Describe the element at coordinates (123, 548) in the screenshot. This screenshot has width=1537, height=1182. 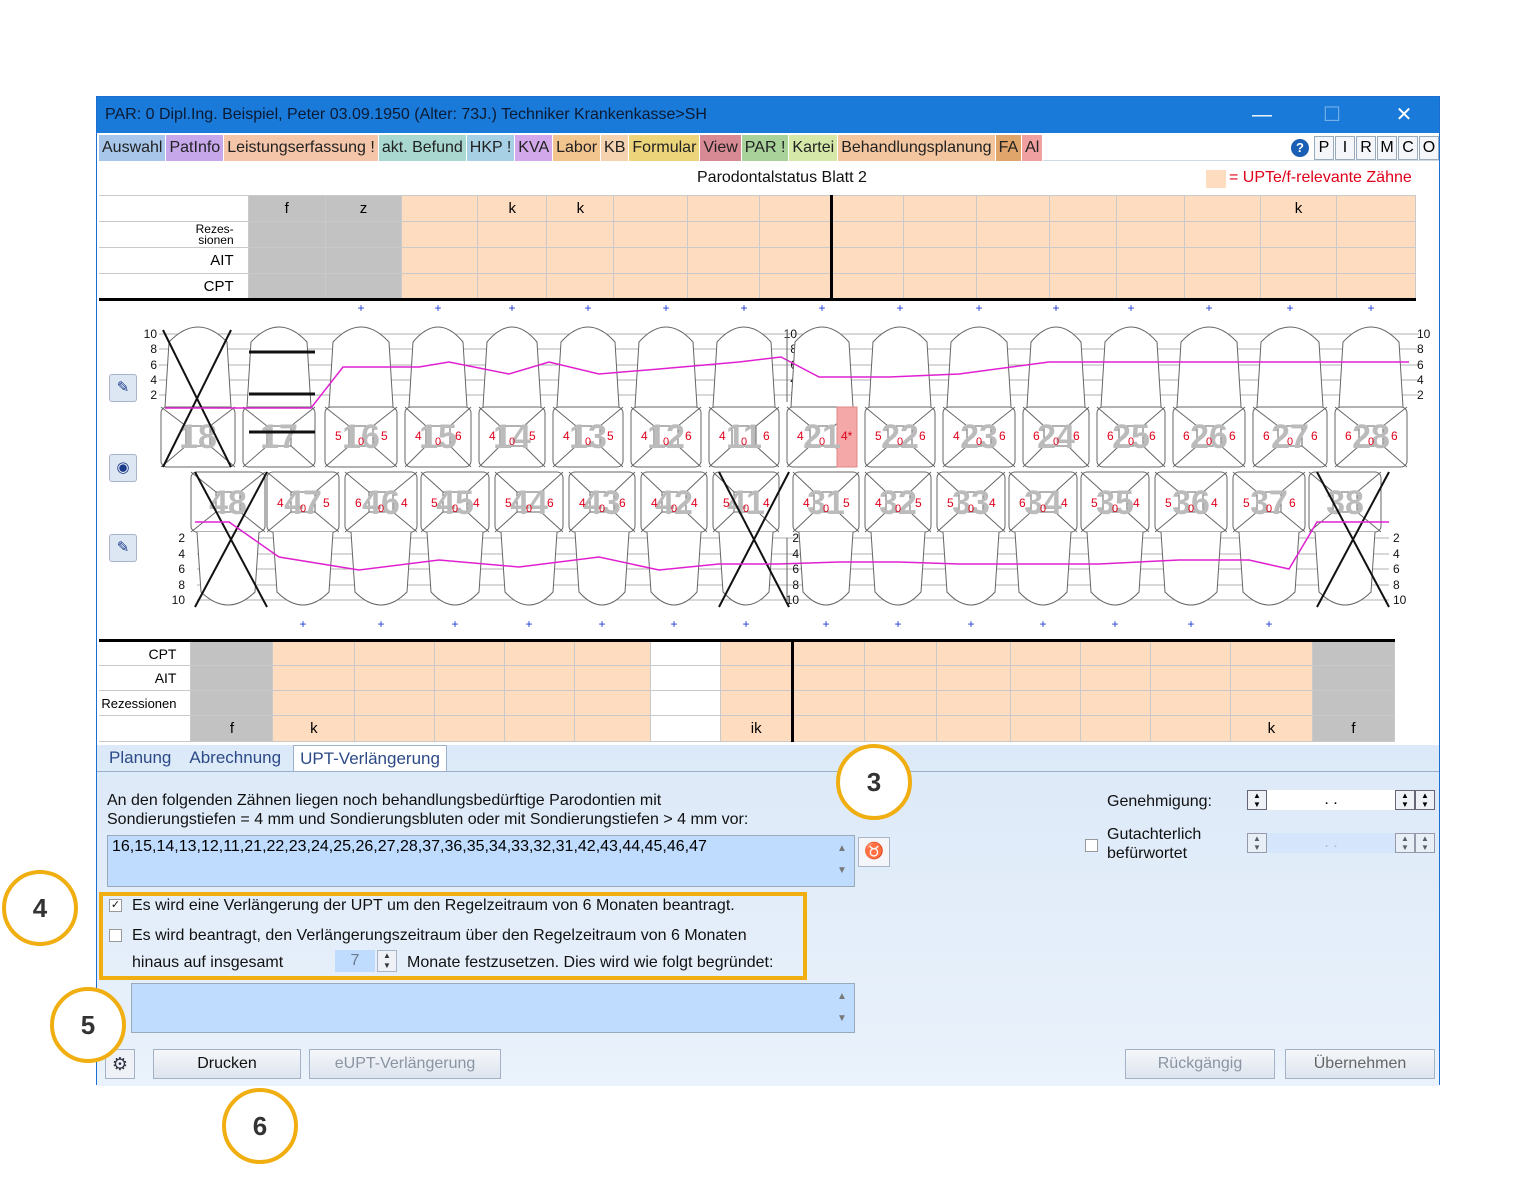
I see `edit-lower-icon: ✎` at that location.